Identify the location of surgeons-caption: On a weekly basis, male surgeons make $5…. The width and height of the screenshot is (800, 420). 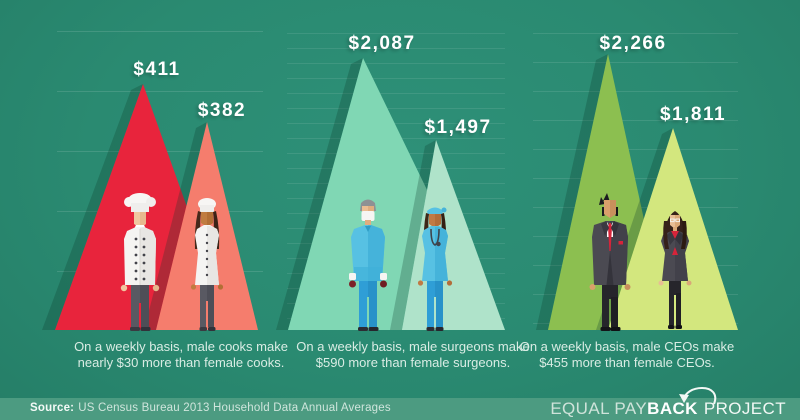
(413, 355).